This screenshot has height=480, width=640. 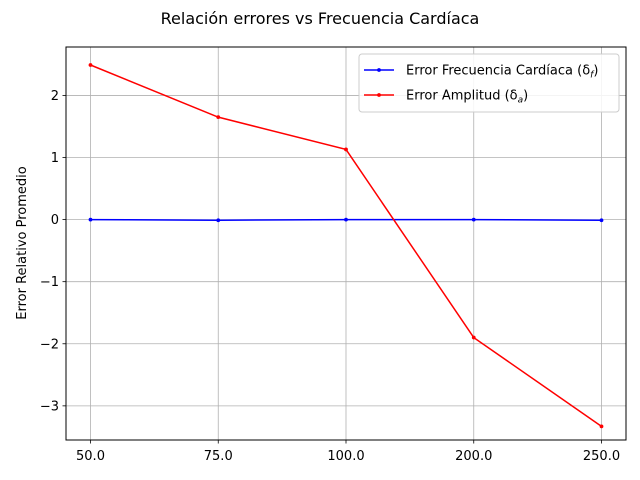 I want to click on y-tick-label: 0, so click(x=55, y=220).